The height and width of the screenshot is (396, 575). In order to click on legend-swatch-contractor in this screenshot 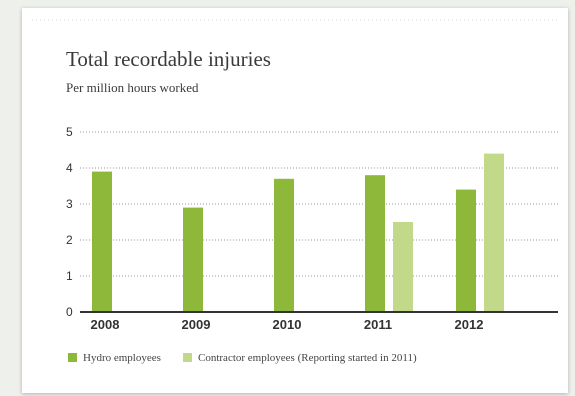, I will do `click(187, 357)`.